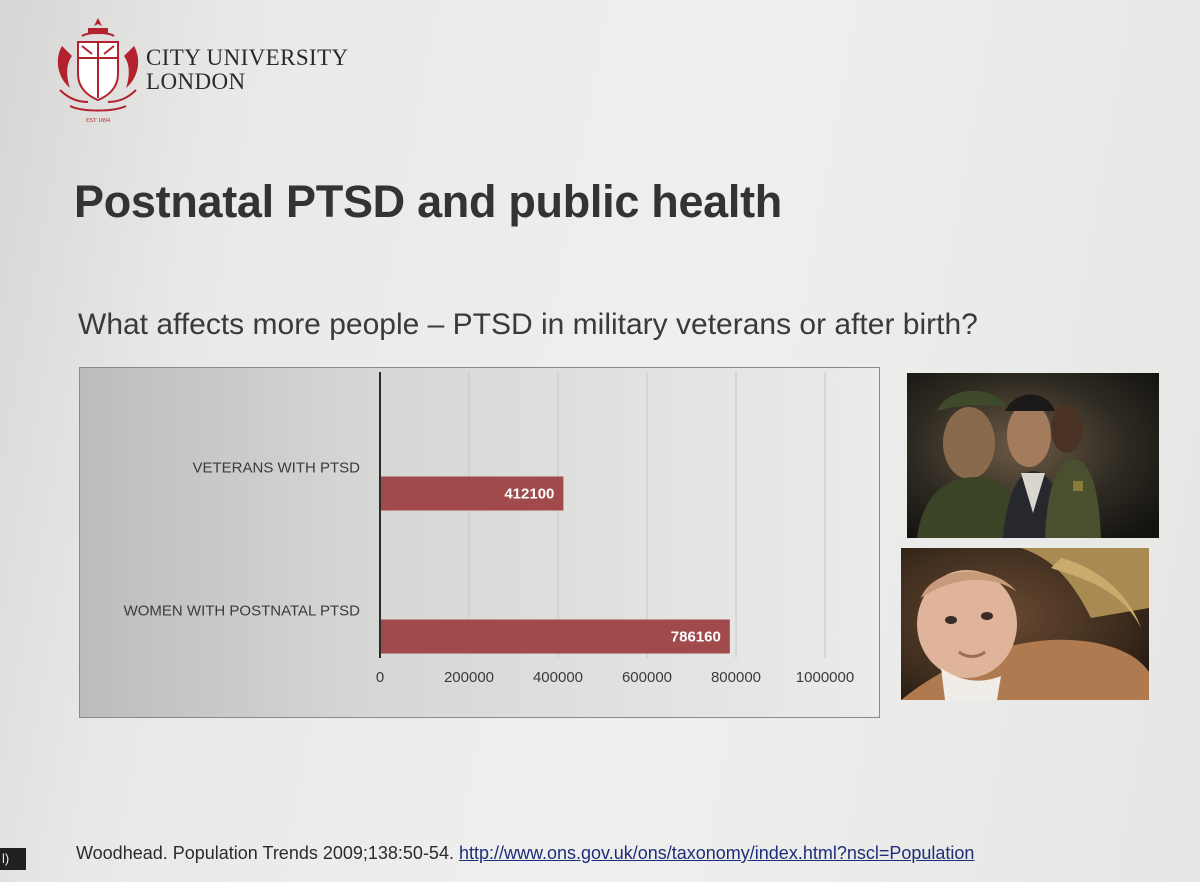  I want to click on category-label: WOMEN WITH POSTNATAL PTSD, so click(242, 611).